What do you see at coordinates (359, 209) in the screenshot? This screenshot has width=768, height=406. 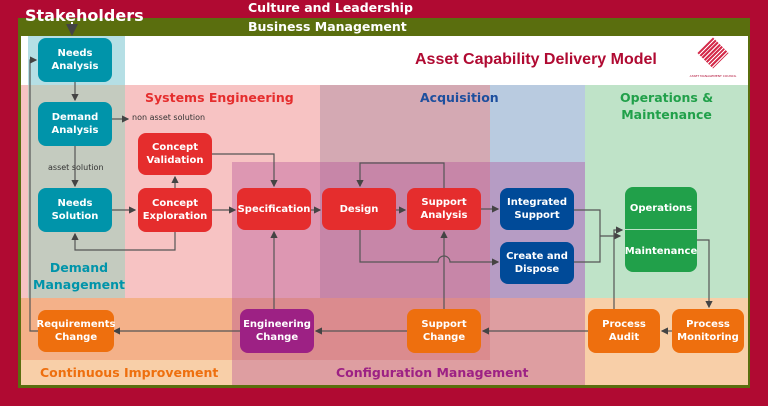 I see `design-box: Design` at bounding box center [359, 209].